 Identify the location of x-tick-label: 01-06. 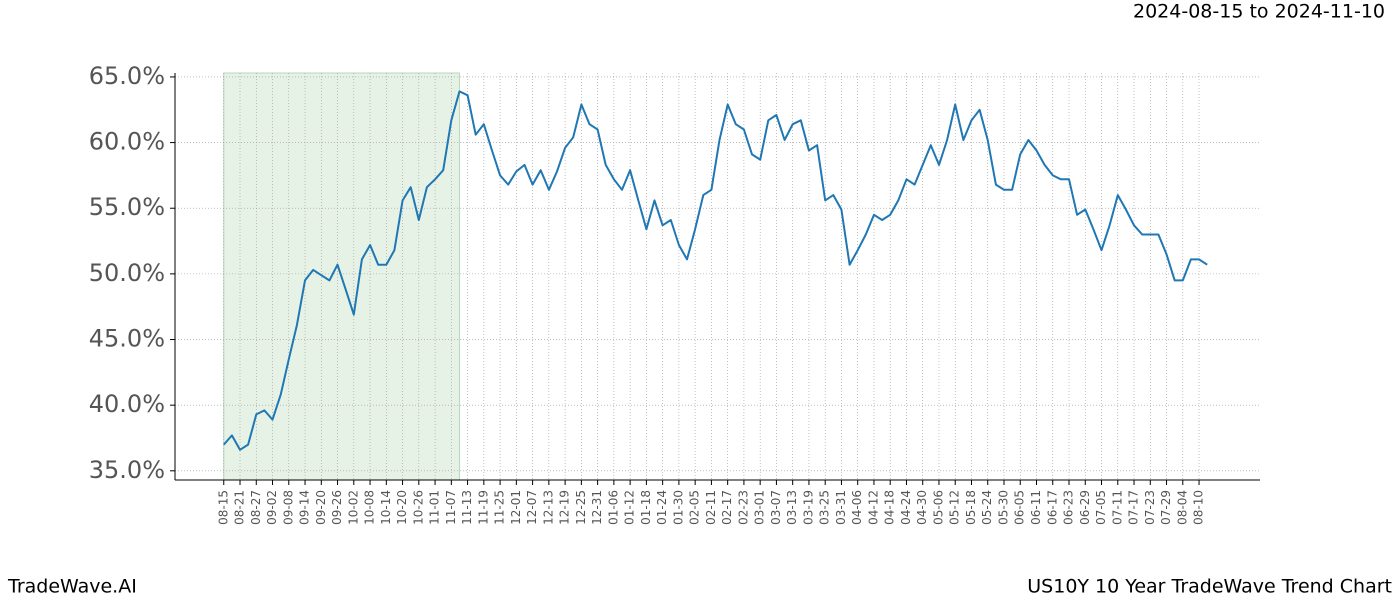
(613, 507).